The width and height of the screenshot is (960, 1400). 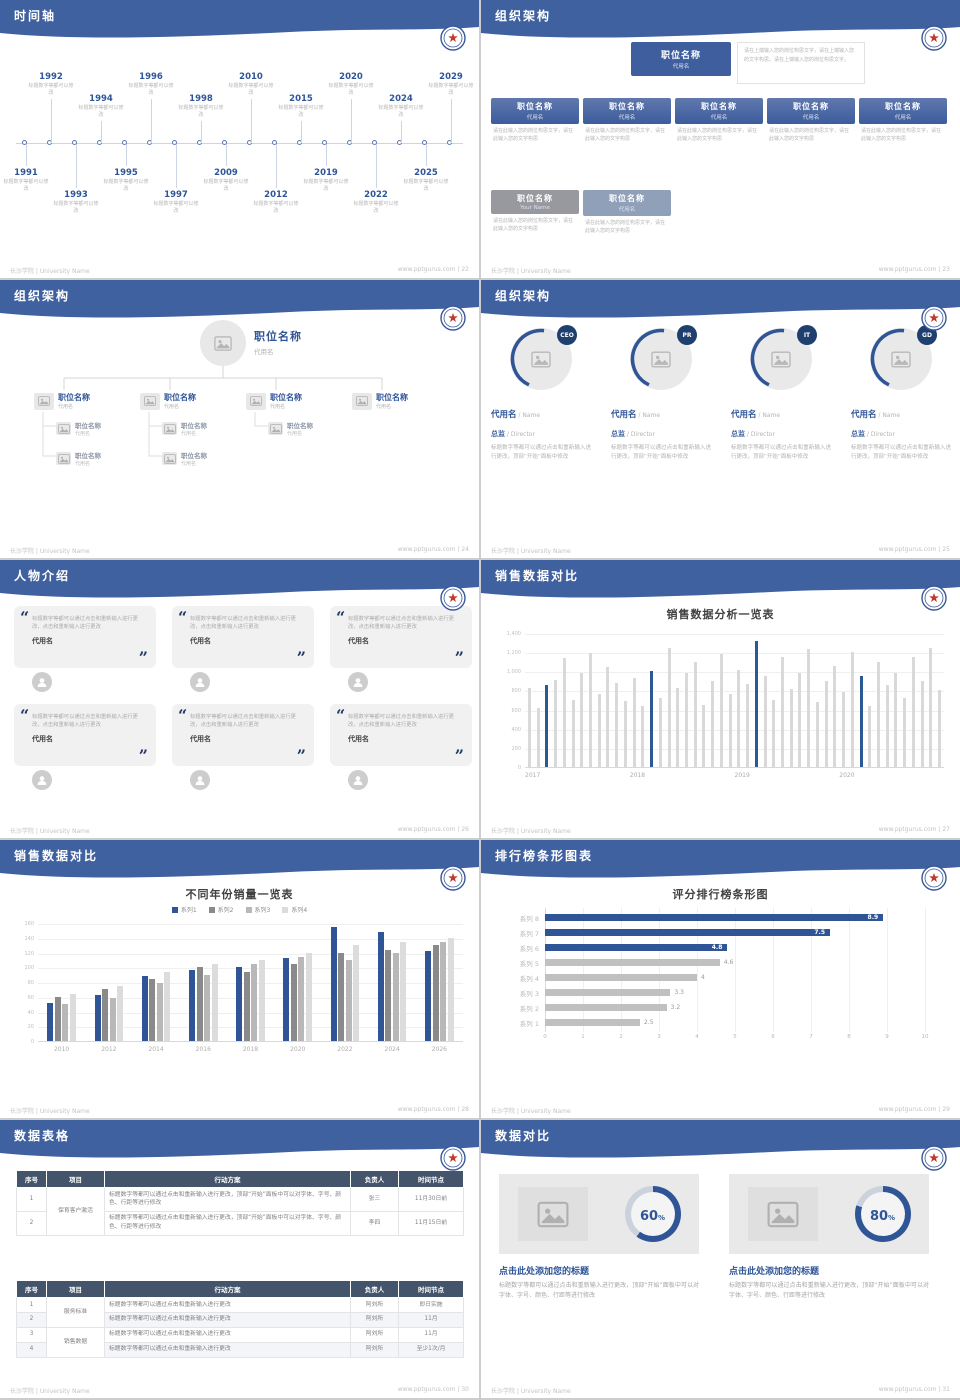 What do you see at coordinates (946, 549) in the screenshot?
I see `footer-page-number: 25` at bounding box center [946, 549].